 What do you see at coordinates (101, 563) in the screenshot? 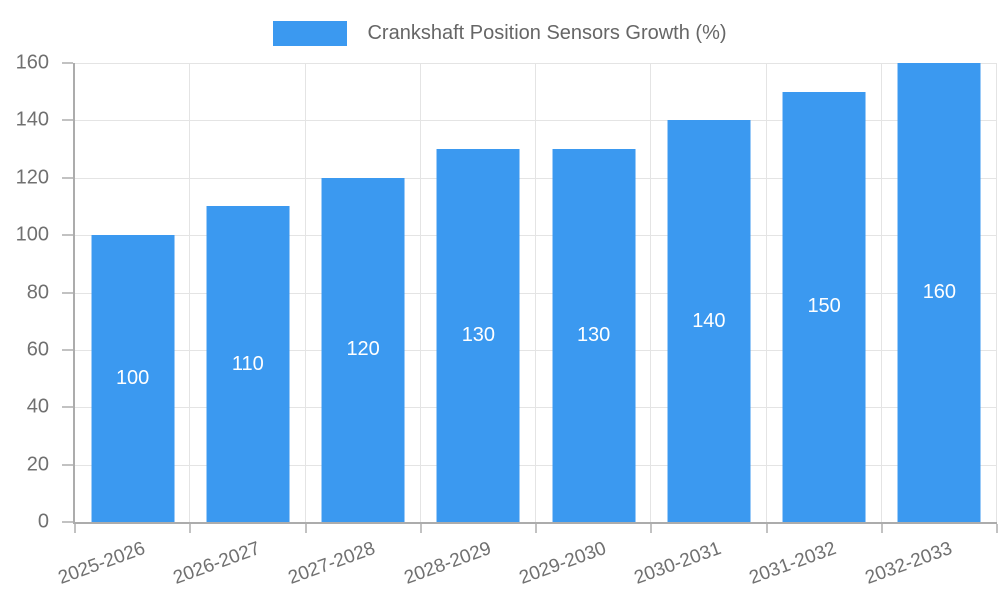
I see `x-tick-label: 2025-2026` at bounding box center [101, 563].